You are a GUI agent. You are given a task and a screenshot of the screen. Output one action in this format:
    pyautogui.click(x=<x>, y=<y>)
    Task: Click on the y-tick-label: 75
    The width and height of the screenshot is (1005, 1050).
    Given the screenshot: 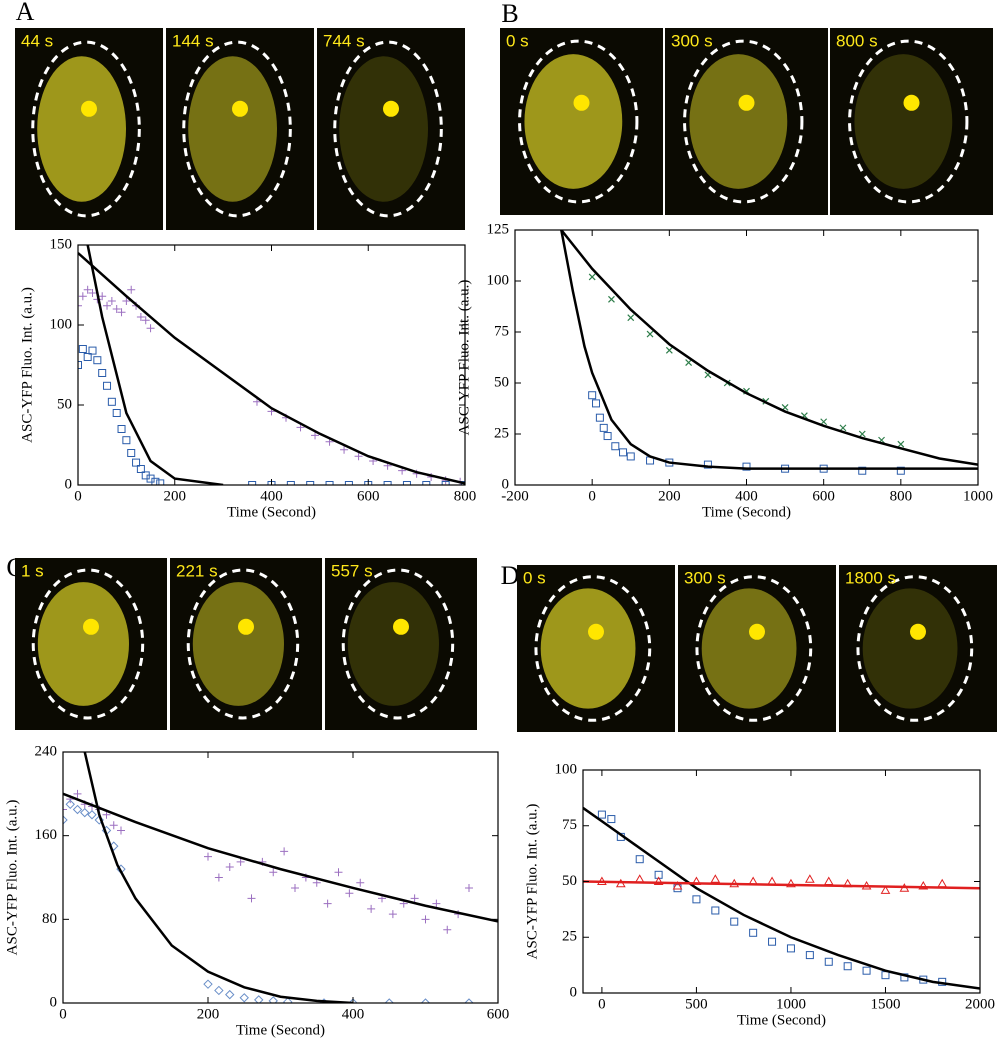 What is the action you would take?
    pyautogui.click(x=501, y=331)
    